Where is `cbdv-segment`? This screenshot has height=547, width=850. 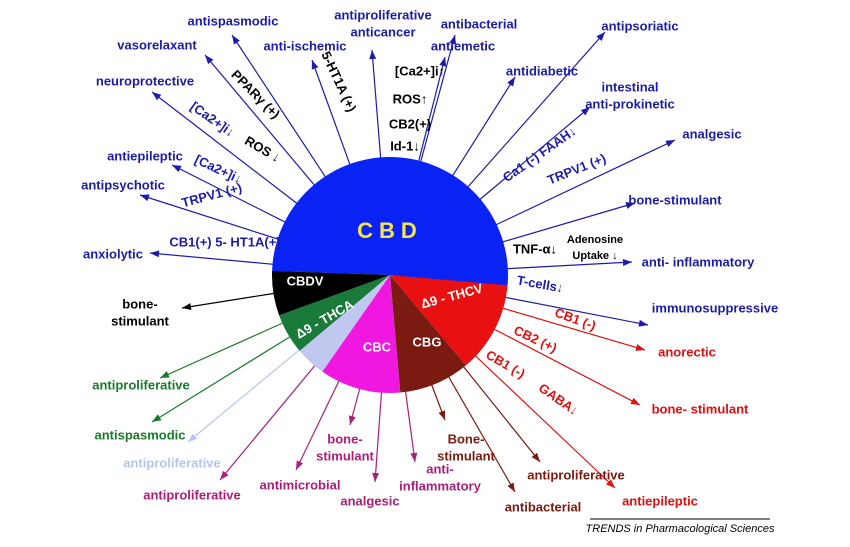 cbdv-segment is located at coordinates (330, 293).